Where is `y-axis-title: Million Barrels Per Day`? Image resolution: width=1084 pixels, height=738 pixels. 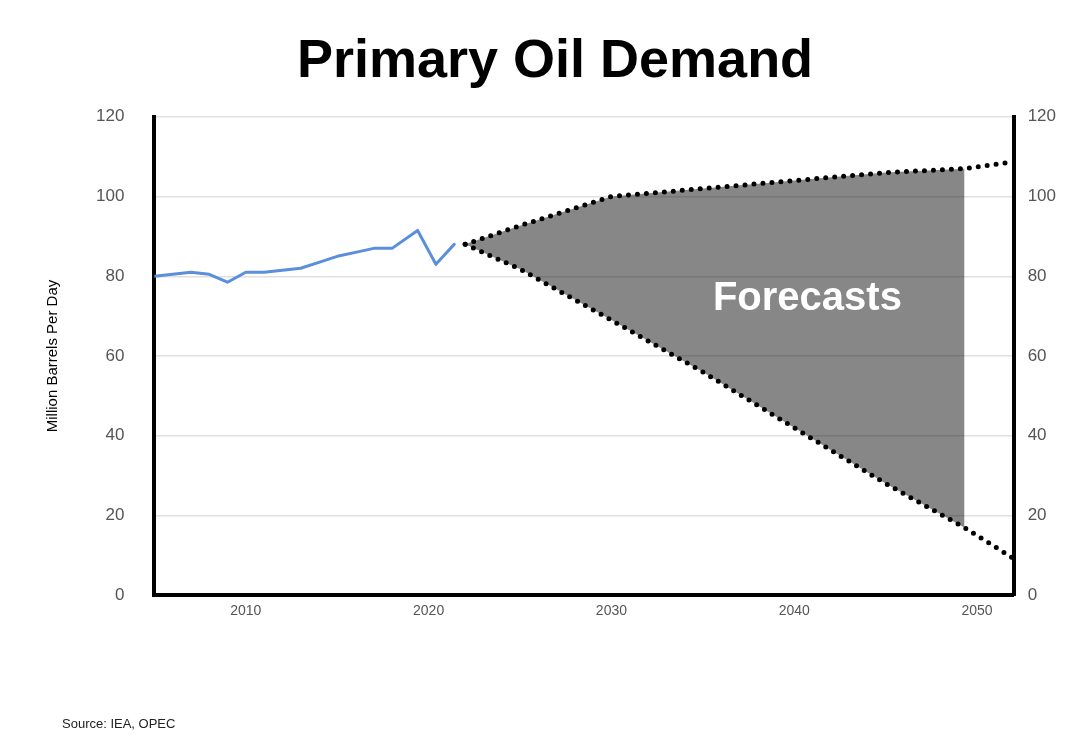
y-axis-title: Million Barrels Per Day is located at coordinates (52, 356).